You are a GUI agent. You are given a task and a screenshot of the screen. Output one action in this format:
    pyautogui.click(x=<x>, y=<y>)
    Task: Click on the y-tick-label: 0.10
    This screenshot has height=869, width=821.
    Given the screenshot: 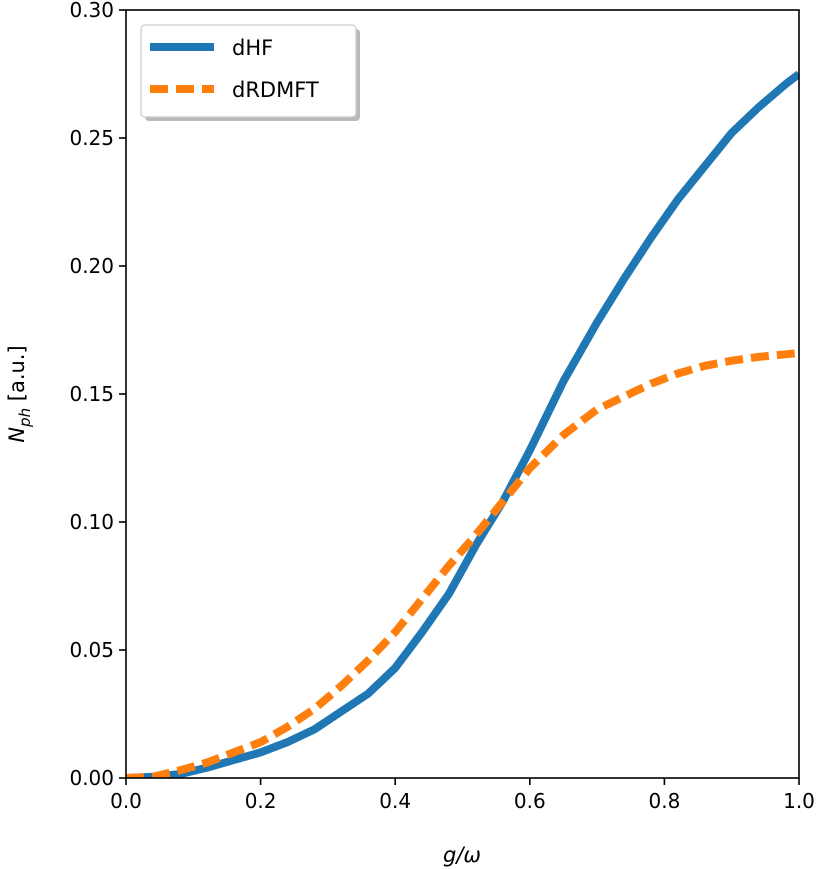 What is the action you would take?
    pyautogui.click(x=91, y=522)
    